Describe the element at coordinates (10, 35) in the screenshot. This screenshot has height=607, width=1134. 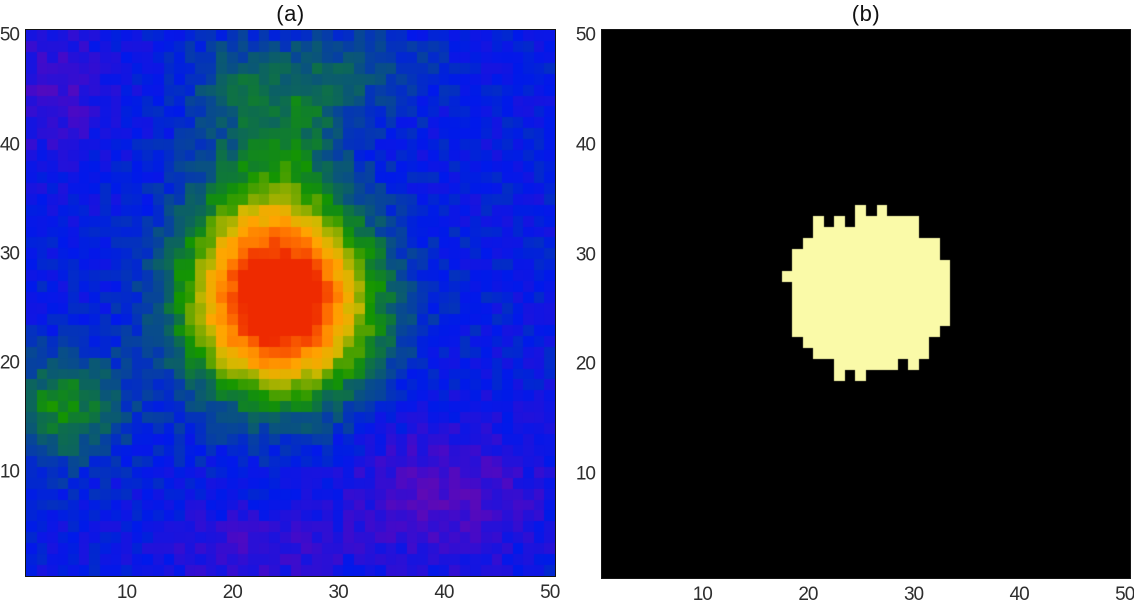
I see `panel-a-y-tick-label: 50` at that location.